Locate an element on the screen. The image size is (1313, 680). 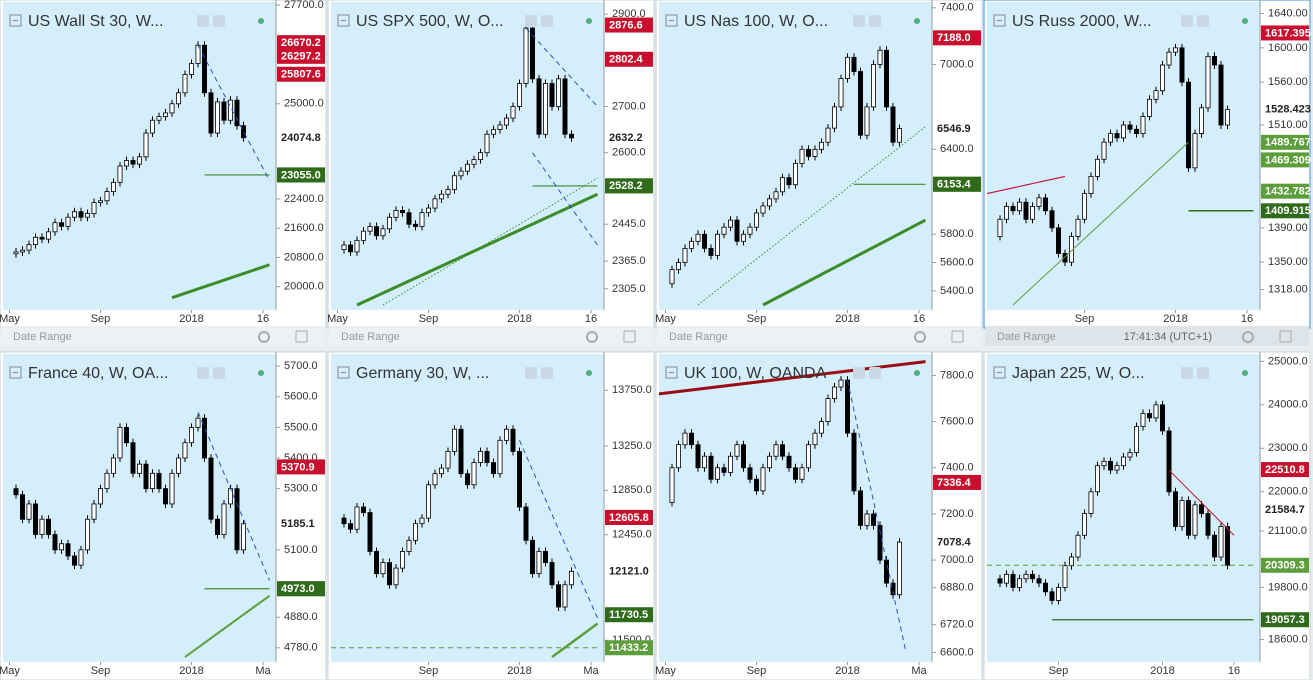
price-label: 11730.5 is located at coordinates (628, 615).